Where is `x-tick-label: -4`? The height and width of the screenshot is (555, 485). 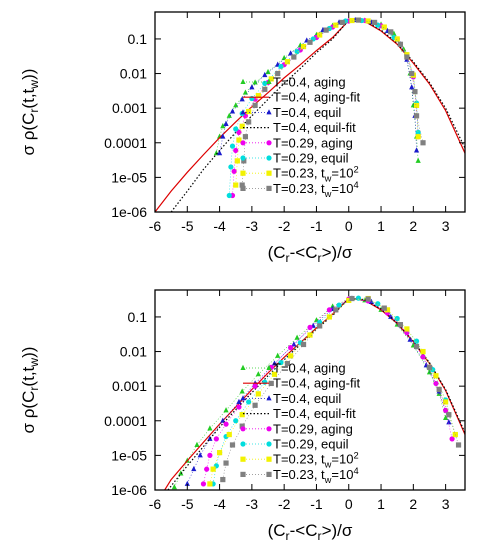
x-tick-label: -4 is located at coordinates (219, 504).